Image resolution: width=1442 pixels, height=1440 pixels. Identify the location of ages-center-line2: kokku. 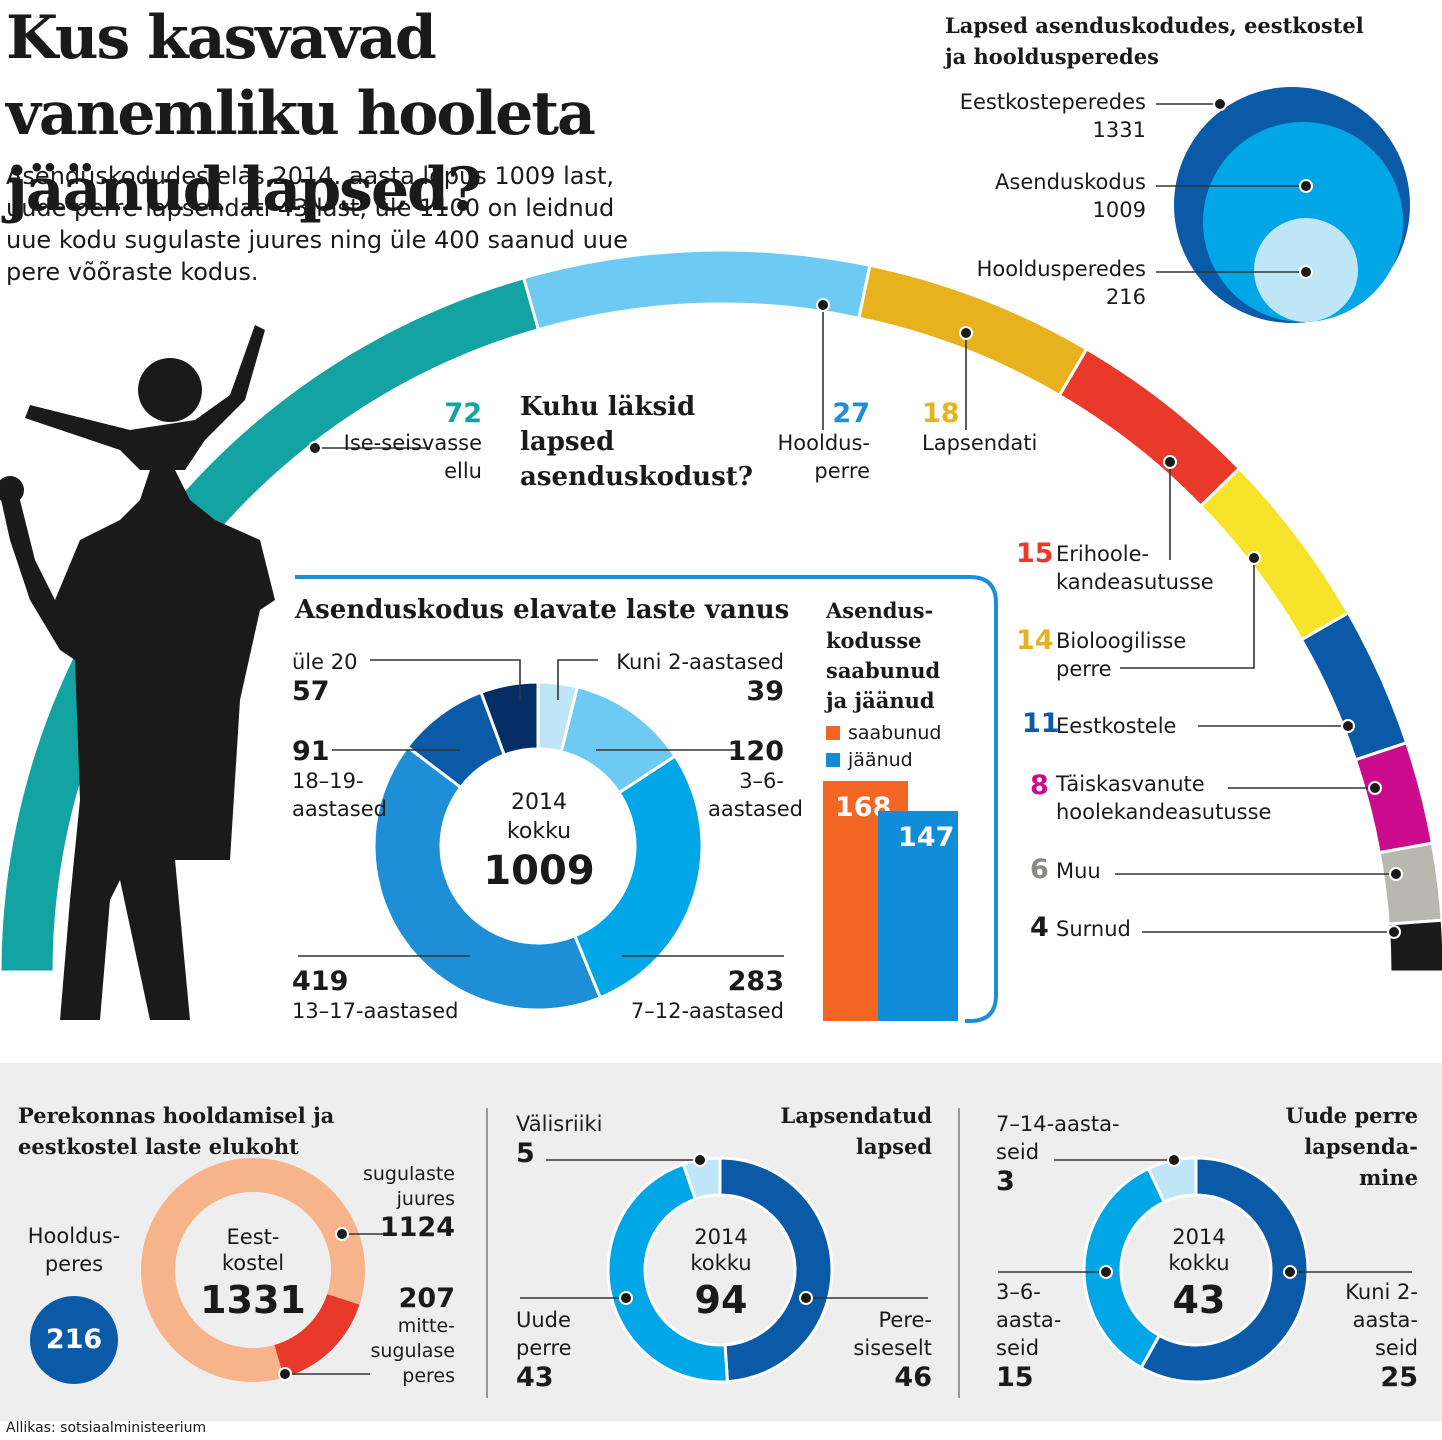
(539, 831).